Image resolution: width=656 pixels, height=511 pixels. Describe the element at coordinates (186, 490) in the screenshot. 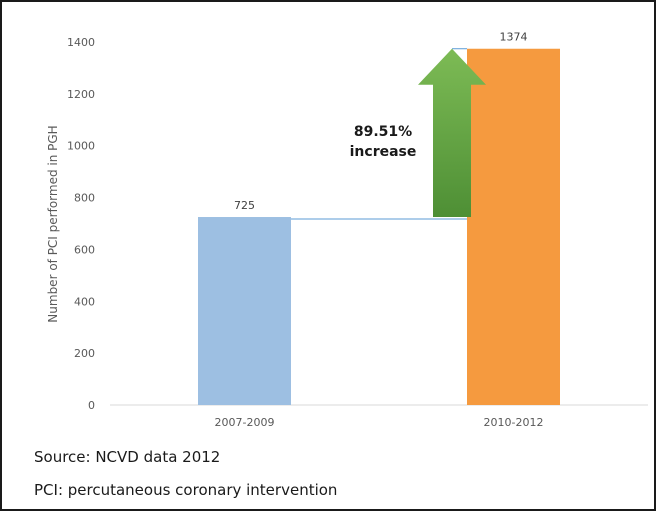

I see `definition-caption: PCI: percutaneous coronary intervention` at that location.